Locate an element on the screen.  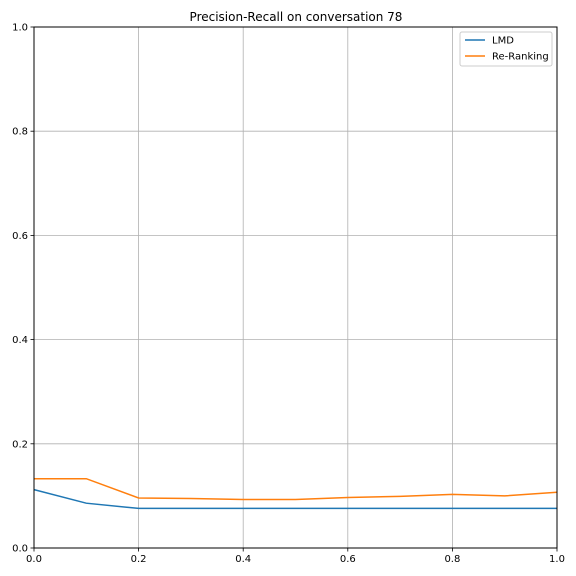
x-tick-label: 0.6 is located at coordinates (348, 559).